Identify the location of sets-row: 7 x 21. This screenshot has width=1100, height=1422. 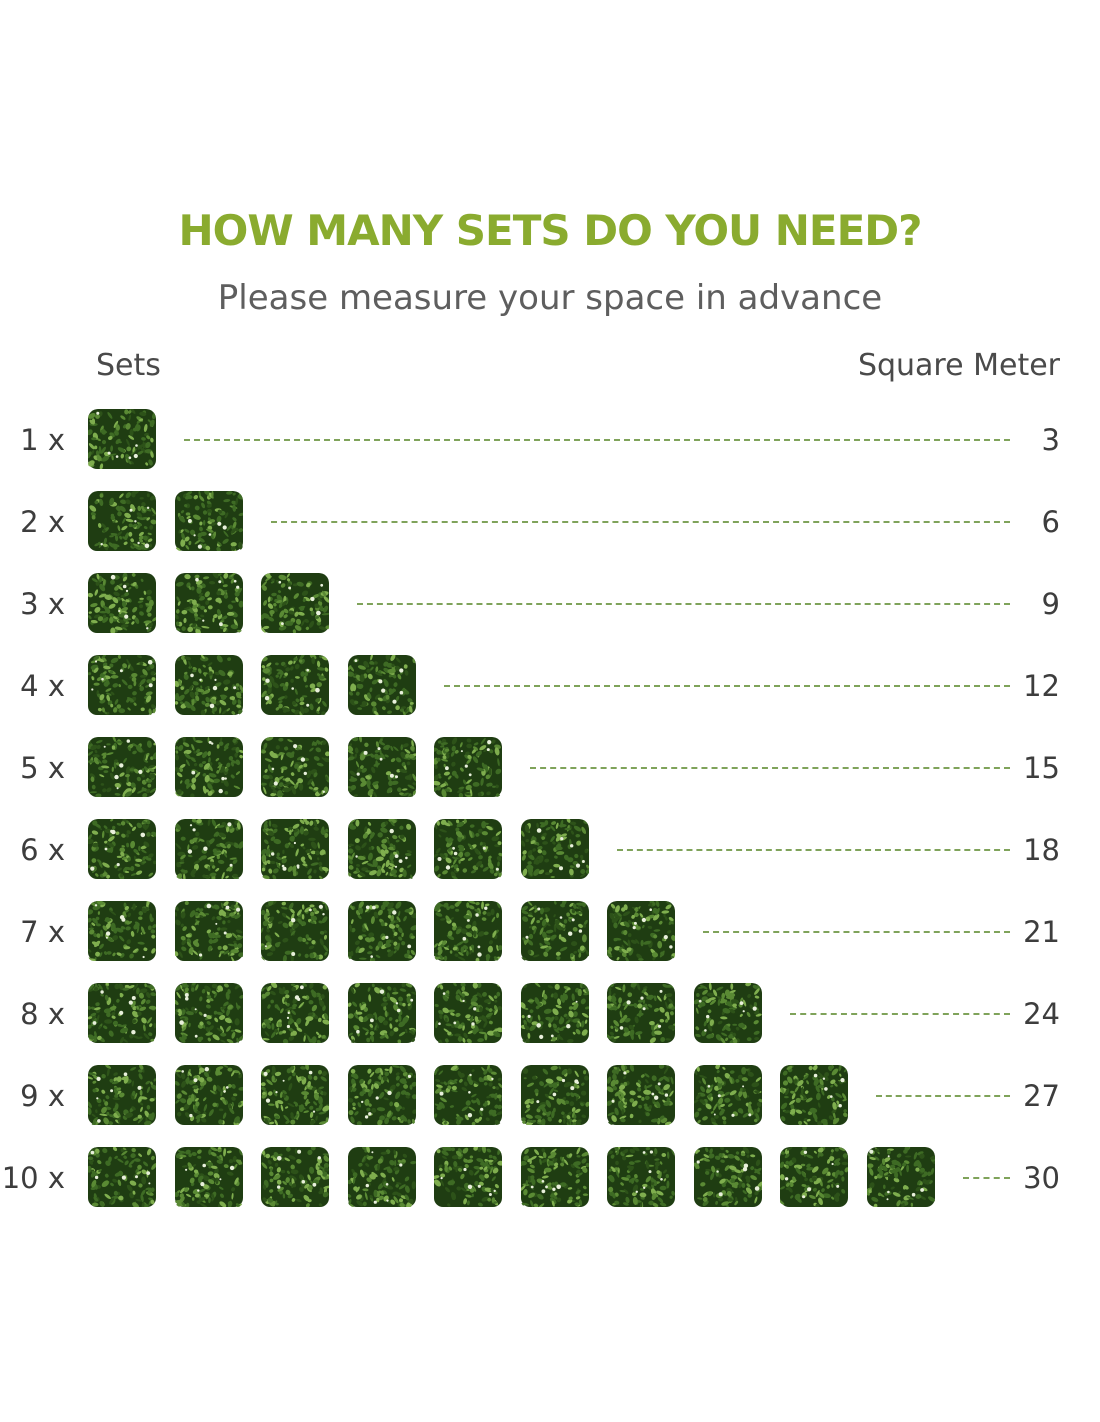
(550, 932).